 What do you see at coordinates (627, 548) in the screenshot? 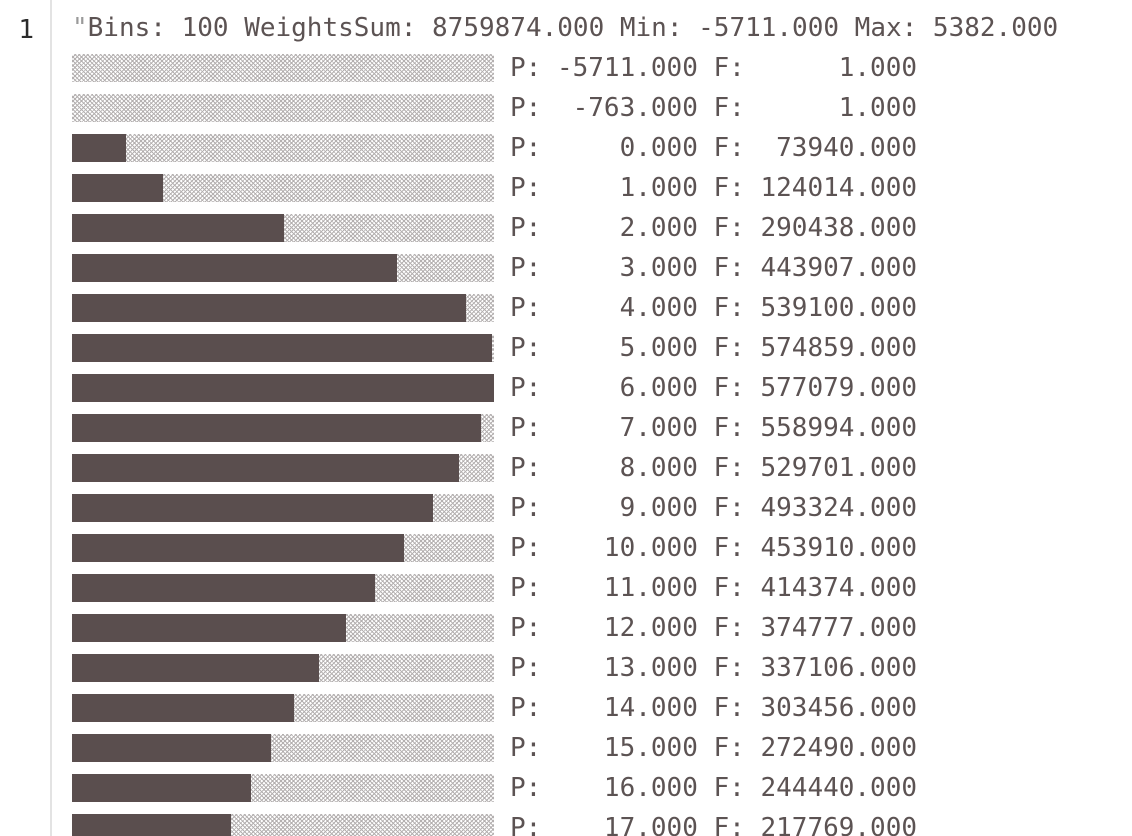
I see `position-value: 10.000` at bounding box center [627, 548].